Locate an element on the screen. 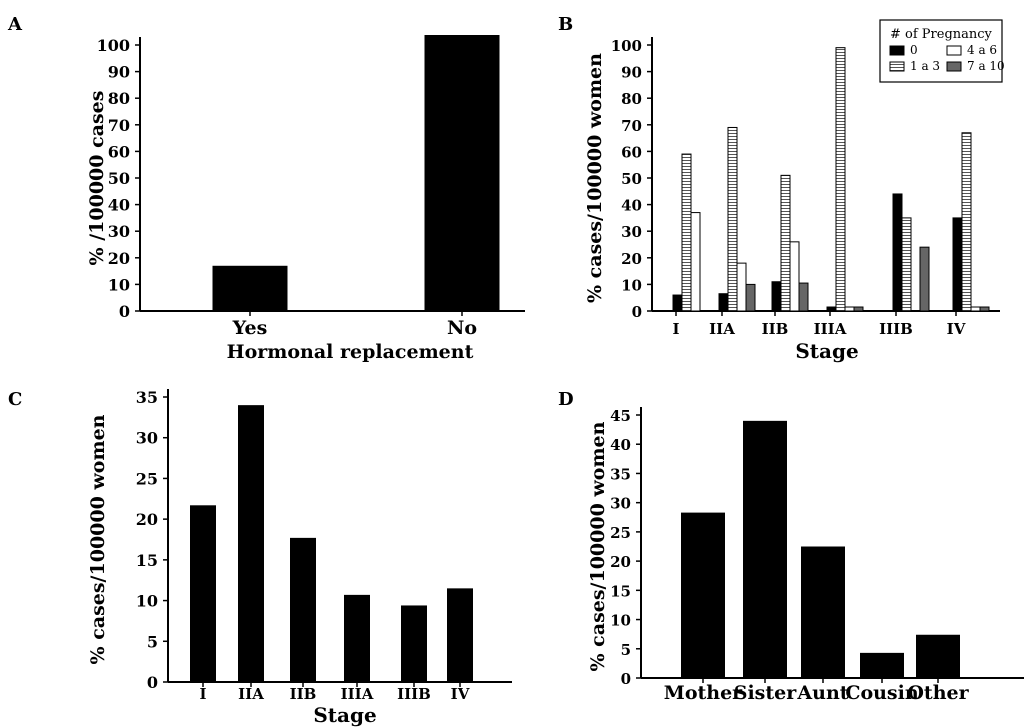 This screenshot has width=1029, height=727. legend-title: # of Pregnancy is located at coordinates (941, 34).